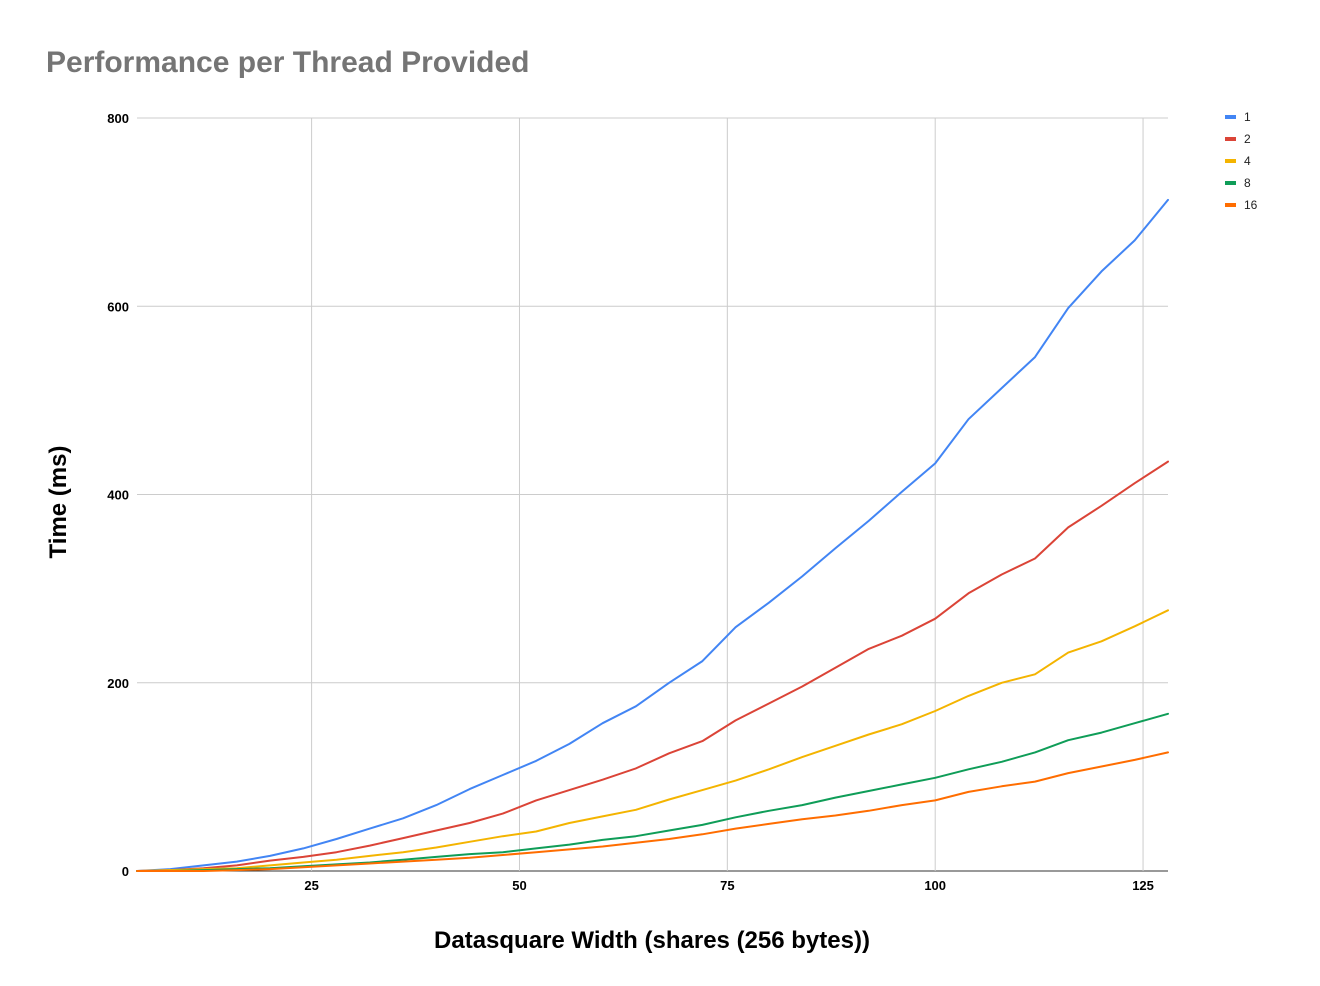 The height and width of the screenshot is (986, 1320). I want to click on y-tick-label: 800, so click(118, 118).